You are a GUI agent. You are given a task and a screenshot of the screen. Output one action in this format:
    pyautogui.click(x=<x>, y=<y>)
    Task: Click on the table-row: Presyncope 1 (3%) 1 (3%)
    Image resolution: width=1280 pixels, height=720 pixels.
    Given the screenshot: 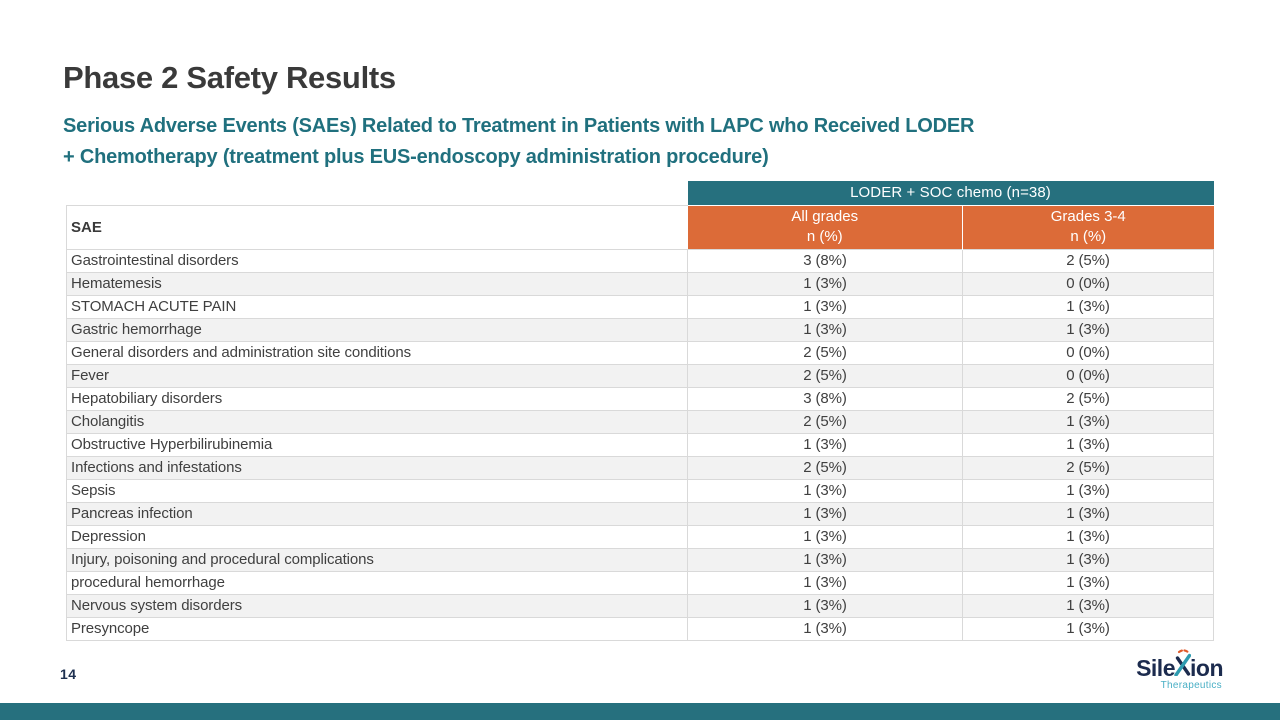 What is the action you would take?
    pyautogui.click(x=640, y=628)
    